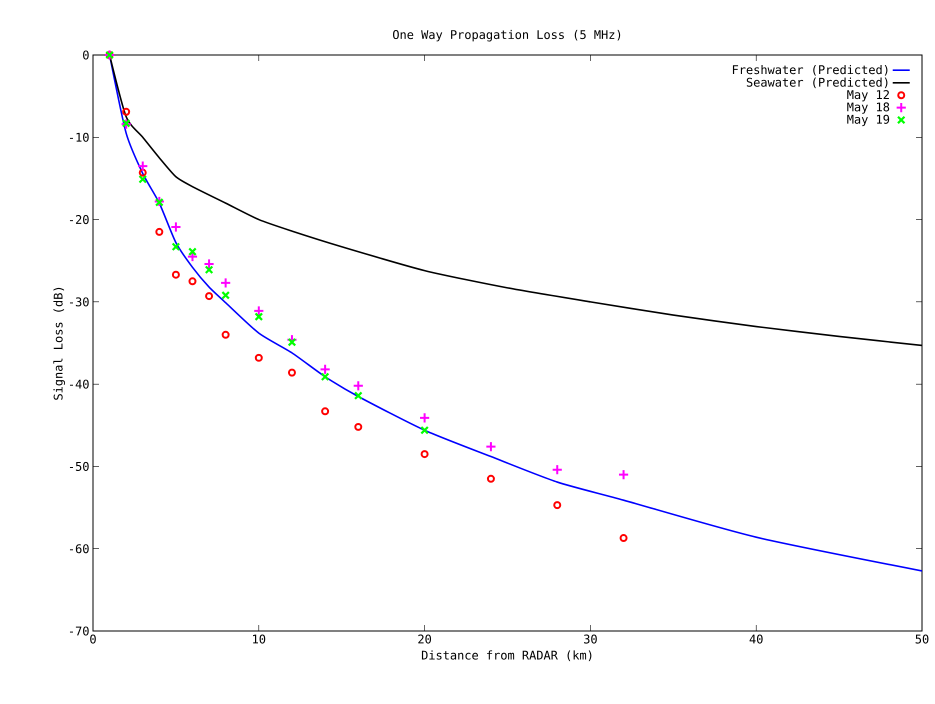 The image size is (935, 704). What do you see at coordinates (86, 55) in the screenshot?
I see `y-tick-label: 0` at bounding box center [86, 55].